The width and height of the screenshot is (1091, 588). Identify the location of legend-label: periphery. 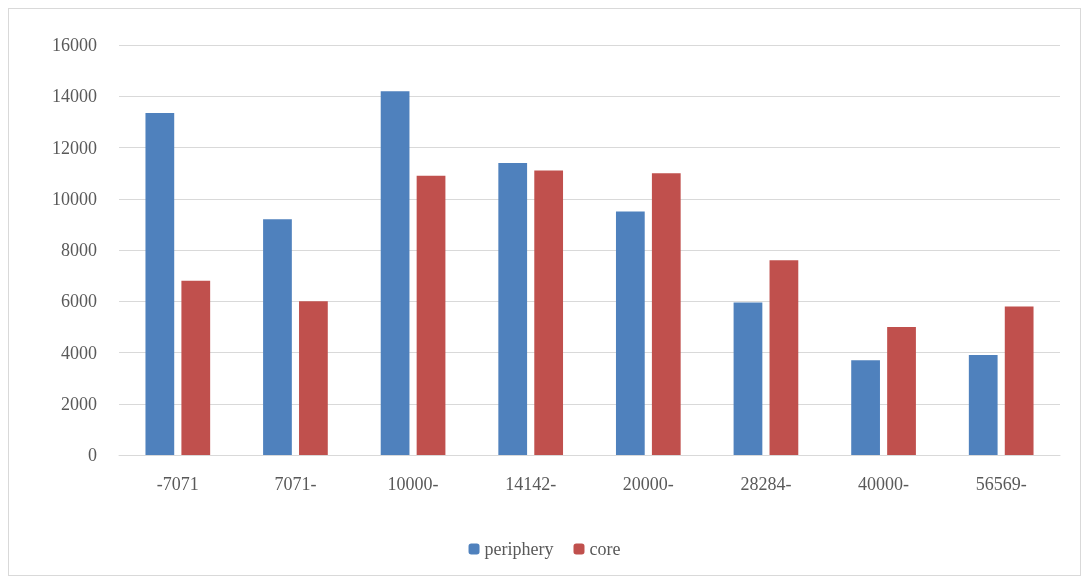
(519, 549).